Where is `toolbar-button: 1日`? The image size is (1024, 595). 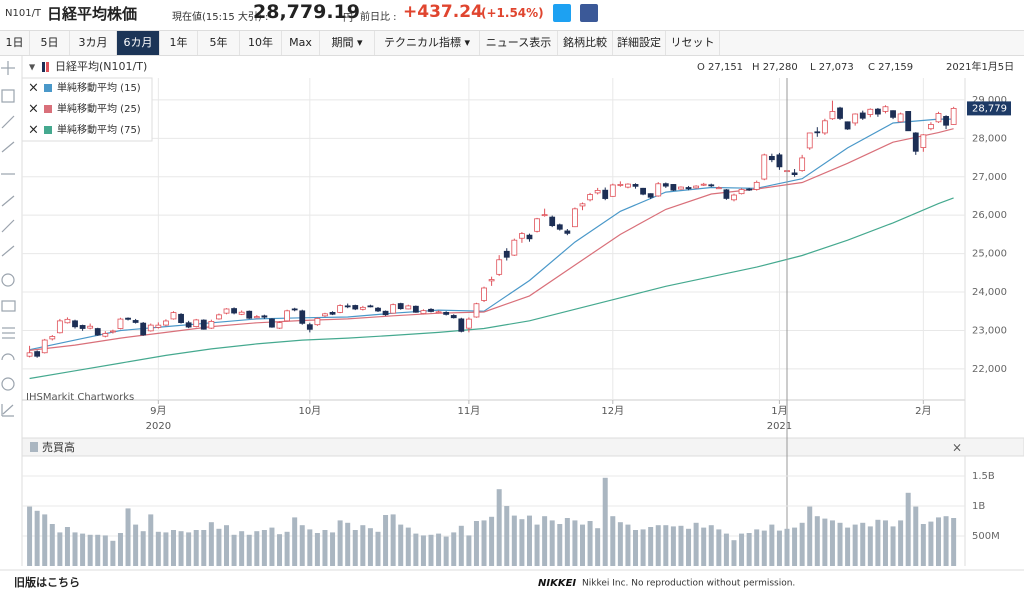
toolbar-button: 1日 is located at coordinates (15, 43).